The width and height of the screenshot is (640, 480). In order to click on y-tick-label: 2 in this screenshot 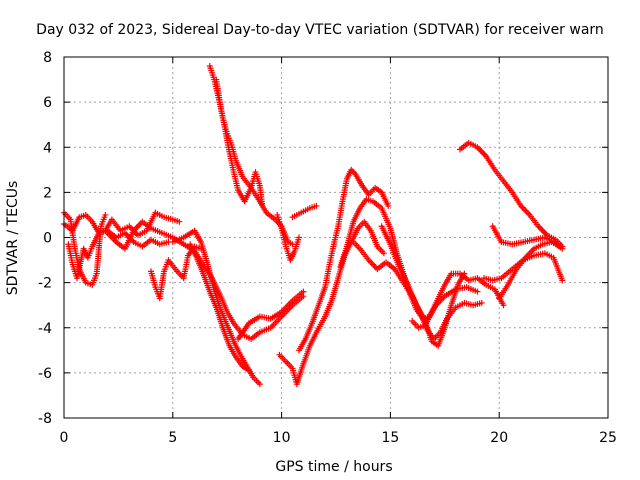, I will do `click(47, 193)`.